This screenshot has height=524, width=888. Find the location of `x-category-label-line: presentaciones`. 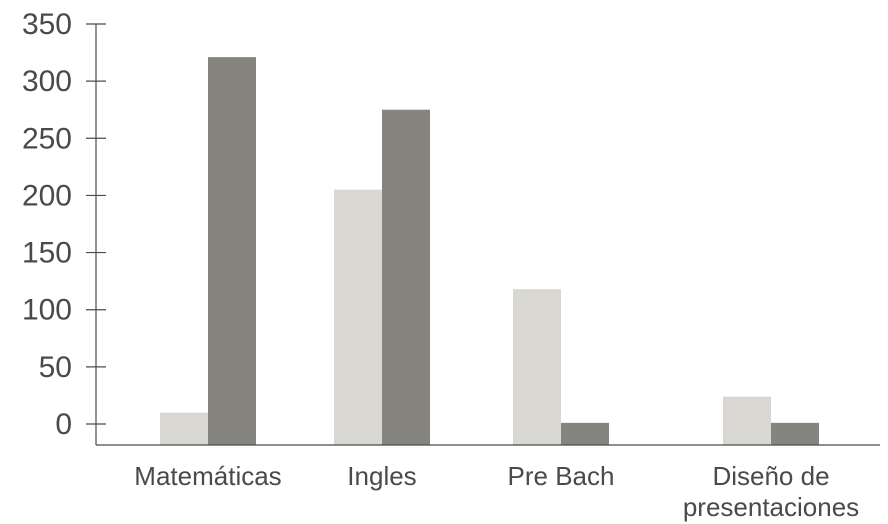

x-category-label-line: presentaciones is located at coordinates (771, 507).